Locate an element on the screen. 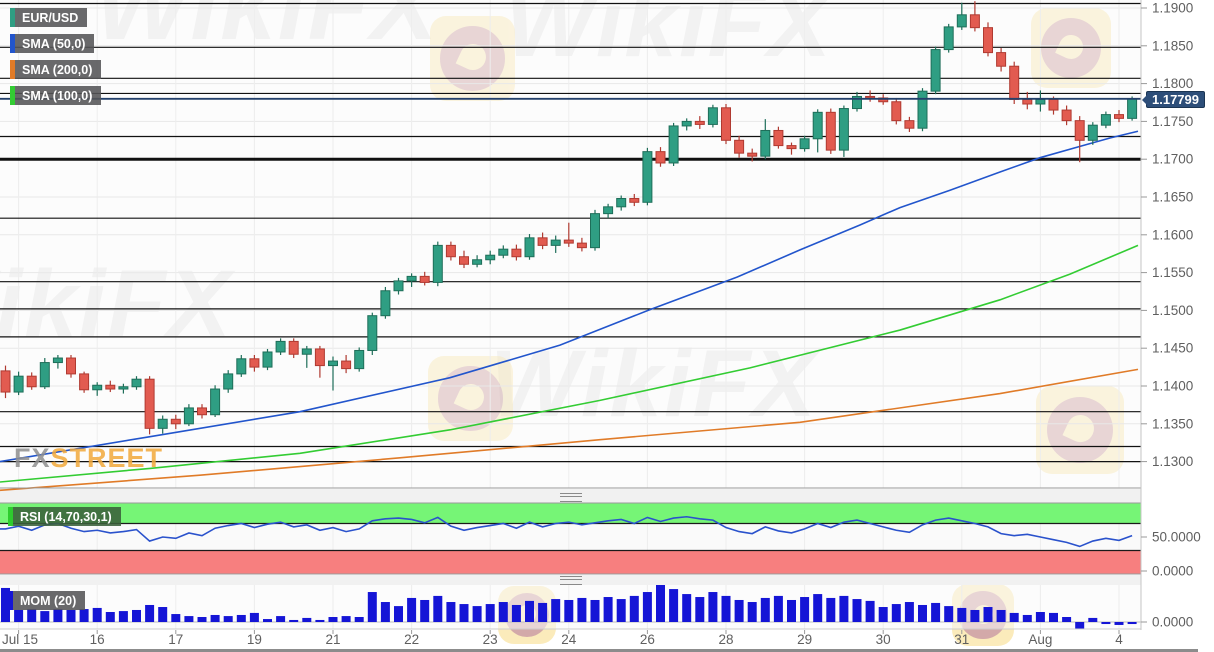 This screenshot has width=1214, height=652. sma50-label: SMA (50,0) is located at coordinates (54, 43).